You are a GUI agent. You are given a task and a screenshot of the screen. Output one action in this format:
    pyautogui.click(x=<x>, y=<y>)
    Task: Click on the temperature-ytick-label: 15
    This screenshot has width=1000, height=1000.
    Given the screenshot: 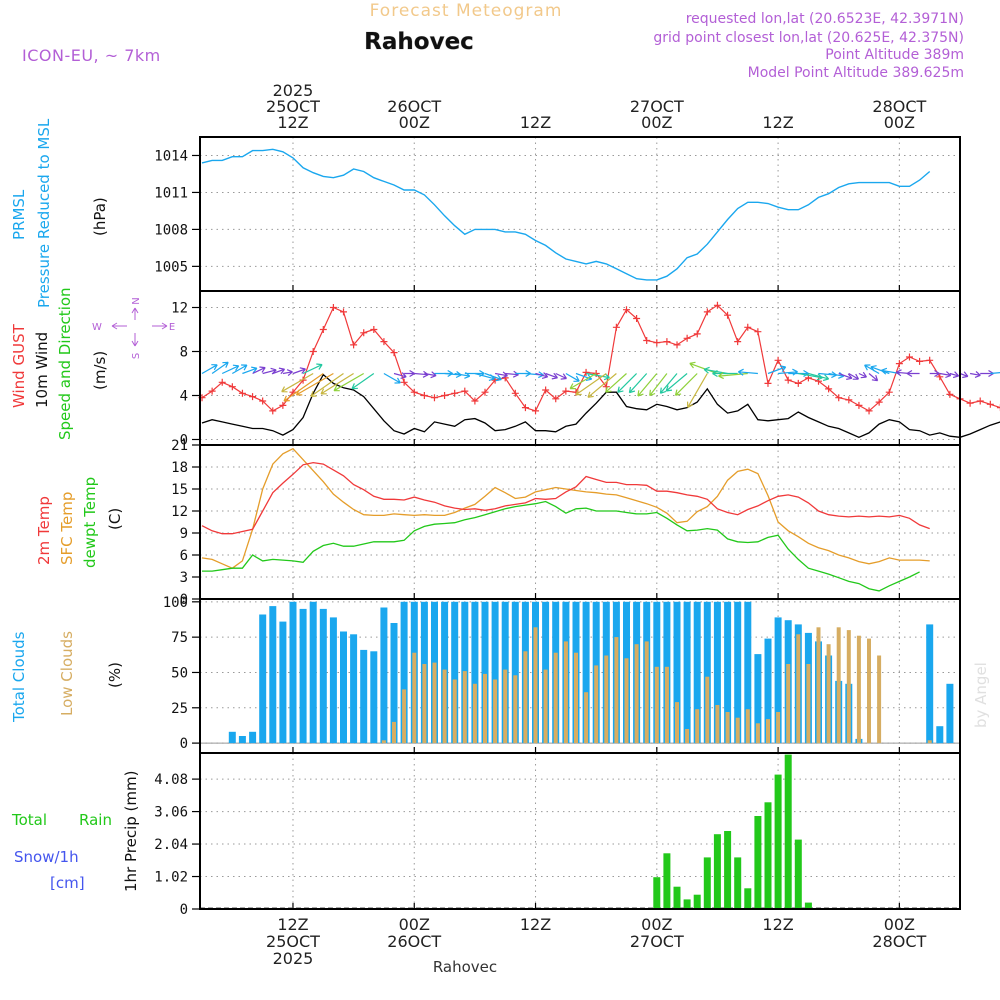 What is the action you would take?
    pyautogui.click(x=179, y=490)
    